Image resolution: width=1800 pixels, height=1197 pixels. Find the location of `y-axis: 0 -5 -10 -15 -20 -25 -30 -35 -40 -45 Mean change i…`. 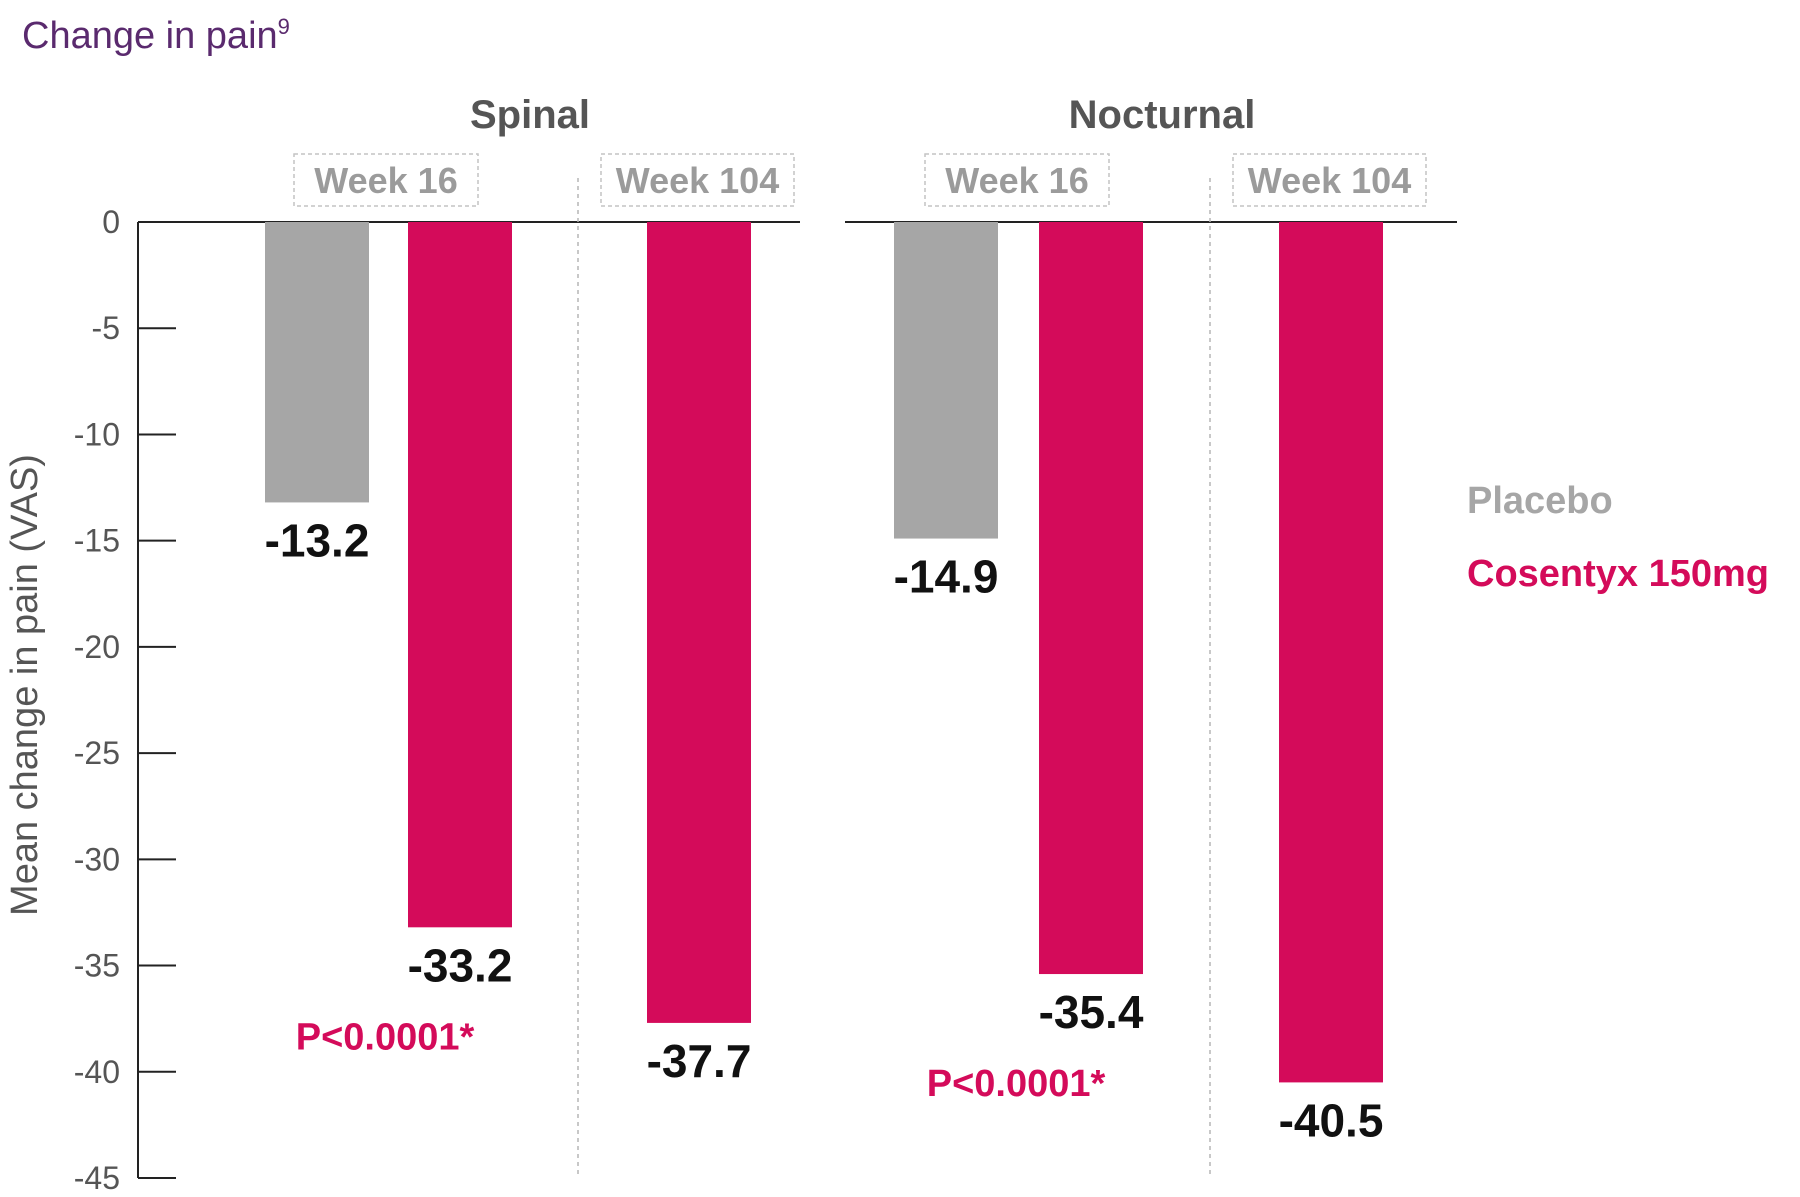

y-axis: 0 -5 -10 -15 -20 -25 -30 -35 -40 -45 Mean change i… is located at coordinates (90, 700).